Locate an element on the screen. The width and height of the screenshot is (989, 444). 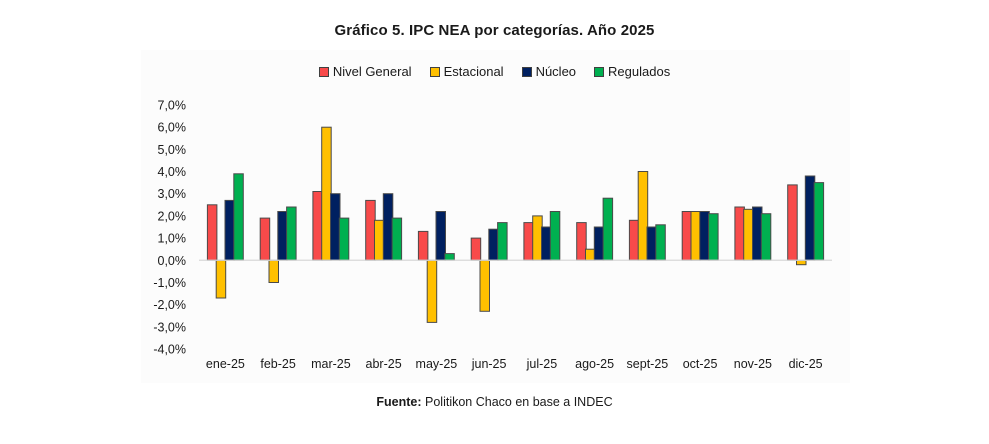
legend-item-nucleo: Núcleo is located at coordinates (549, 71).